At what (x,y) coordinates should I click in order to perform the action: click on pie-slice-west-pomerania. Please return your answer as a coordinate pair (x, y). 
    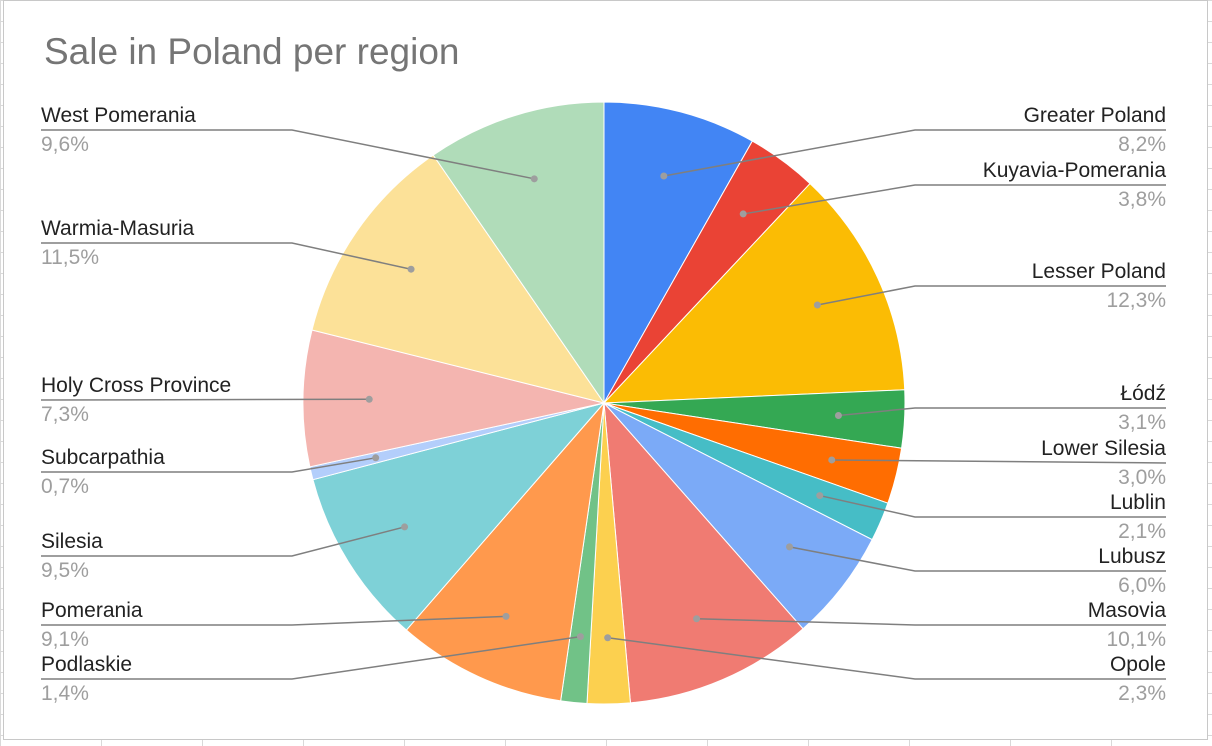
    Looking at the image, I should click on (518, 253).